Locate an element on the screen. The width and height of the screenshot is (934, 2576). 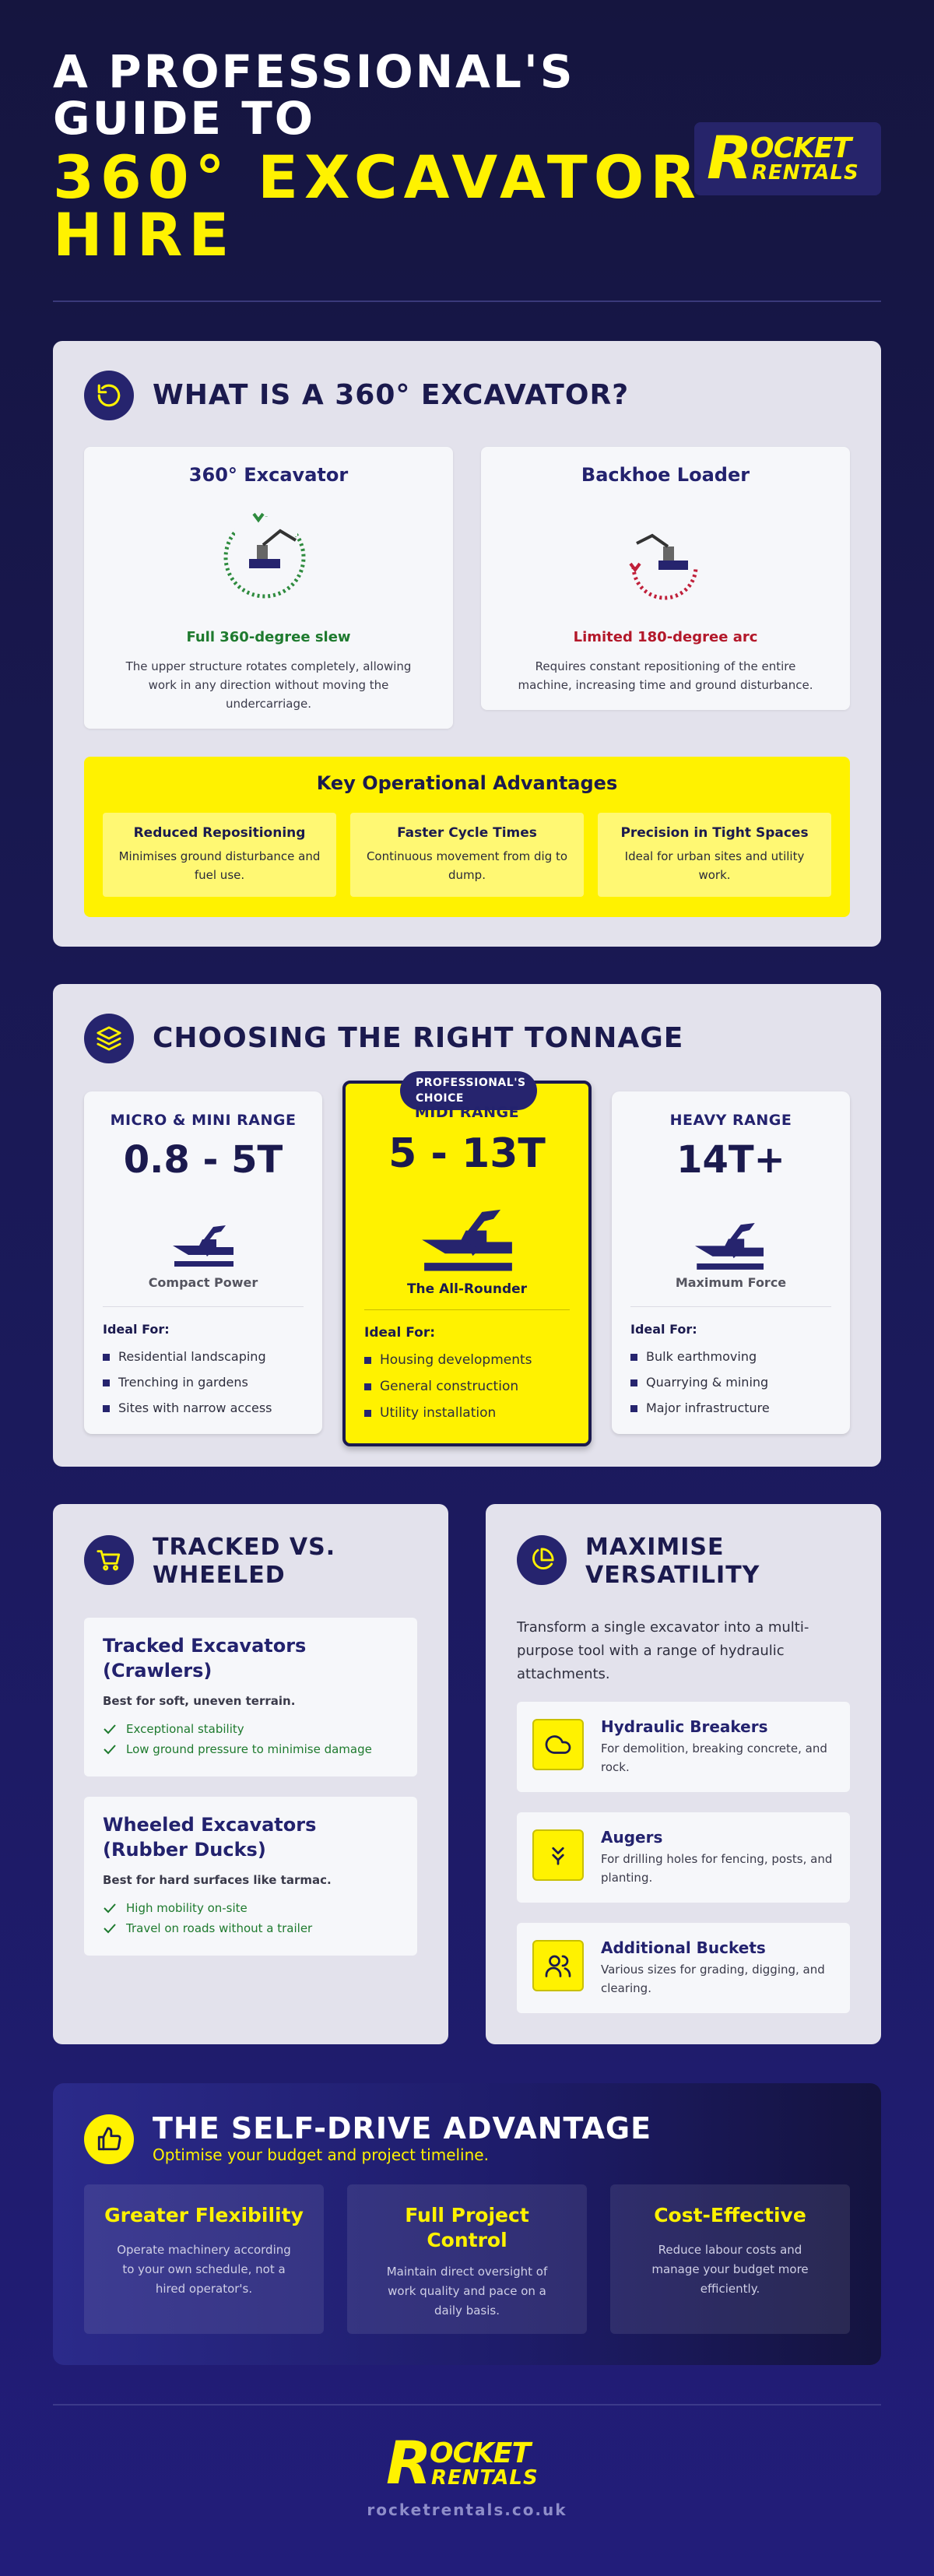
tier-use-item: Utility installation is located at coordinates (470, 1413).